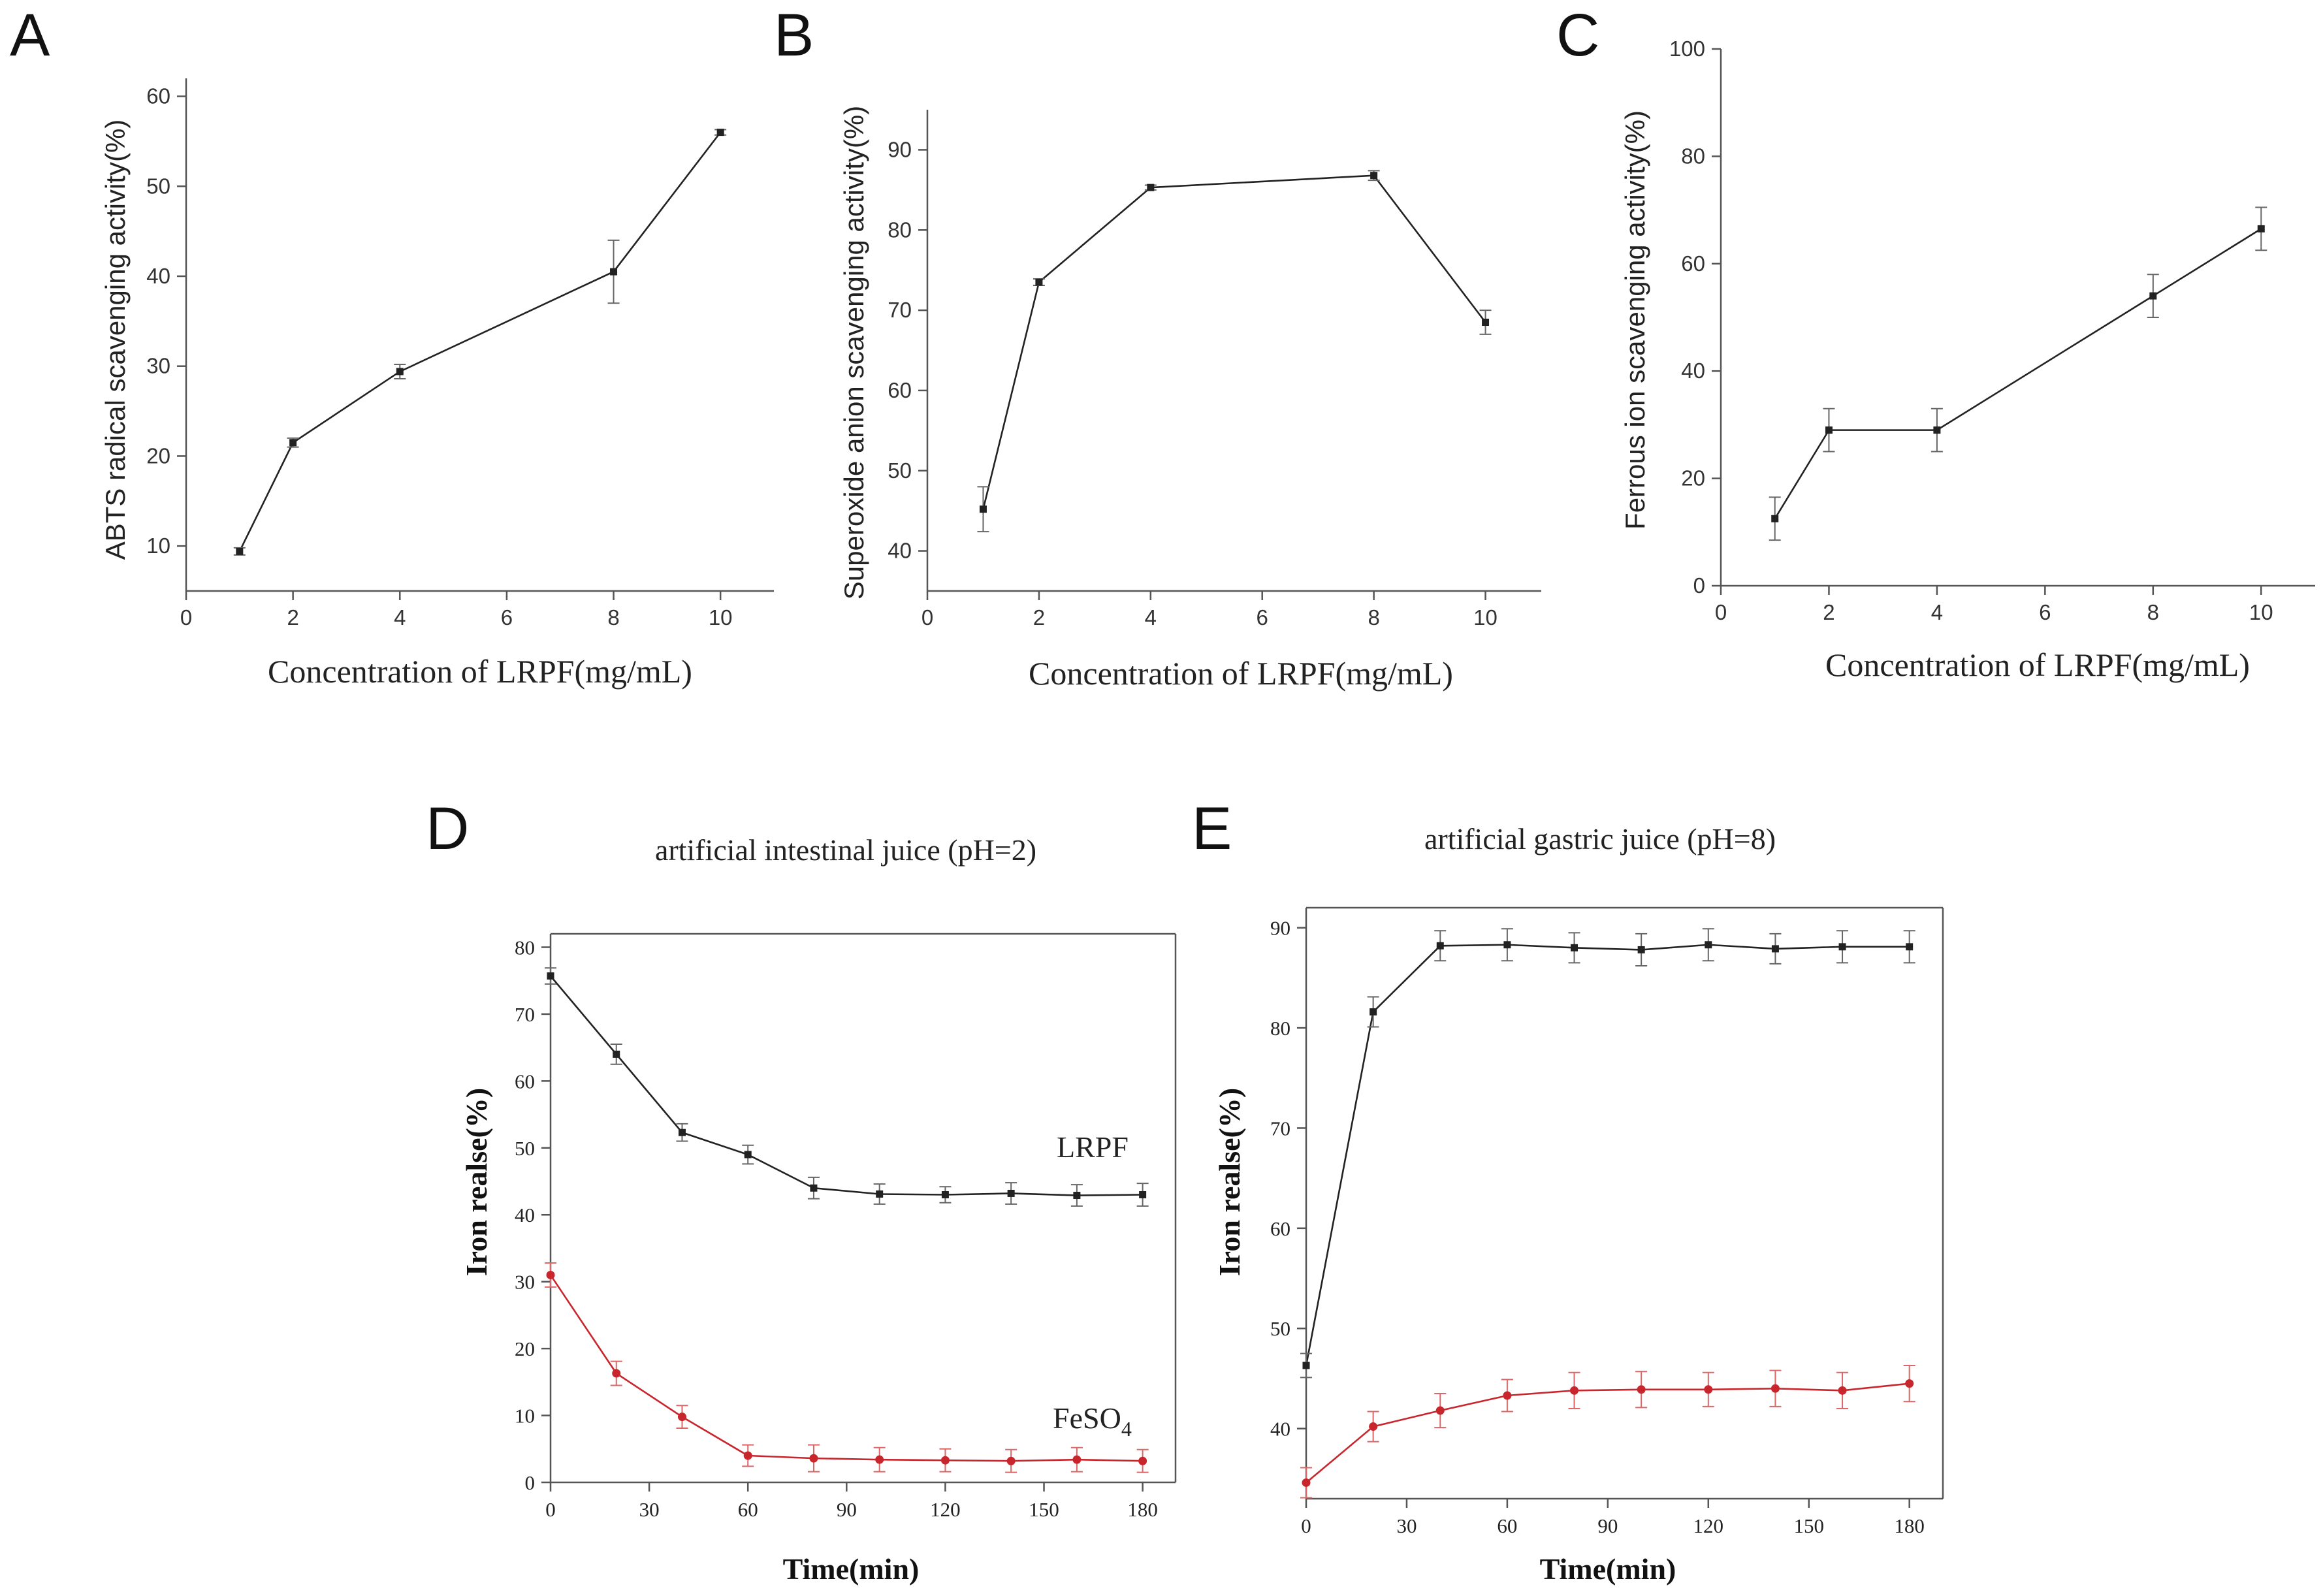 This screenshot has height=1596, width=2323. I want to click on chart-e-xlabel: Time(min), so click(1608, 1569).